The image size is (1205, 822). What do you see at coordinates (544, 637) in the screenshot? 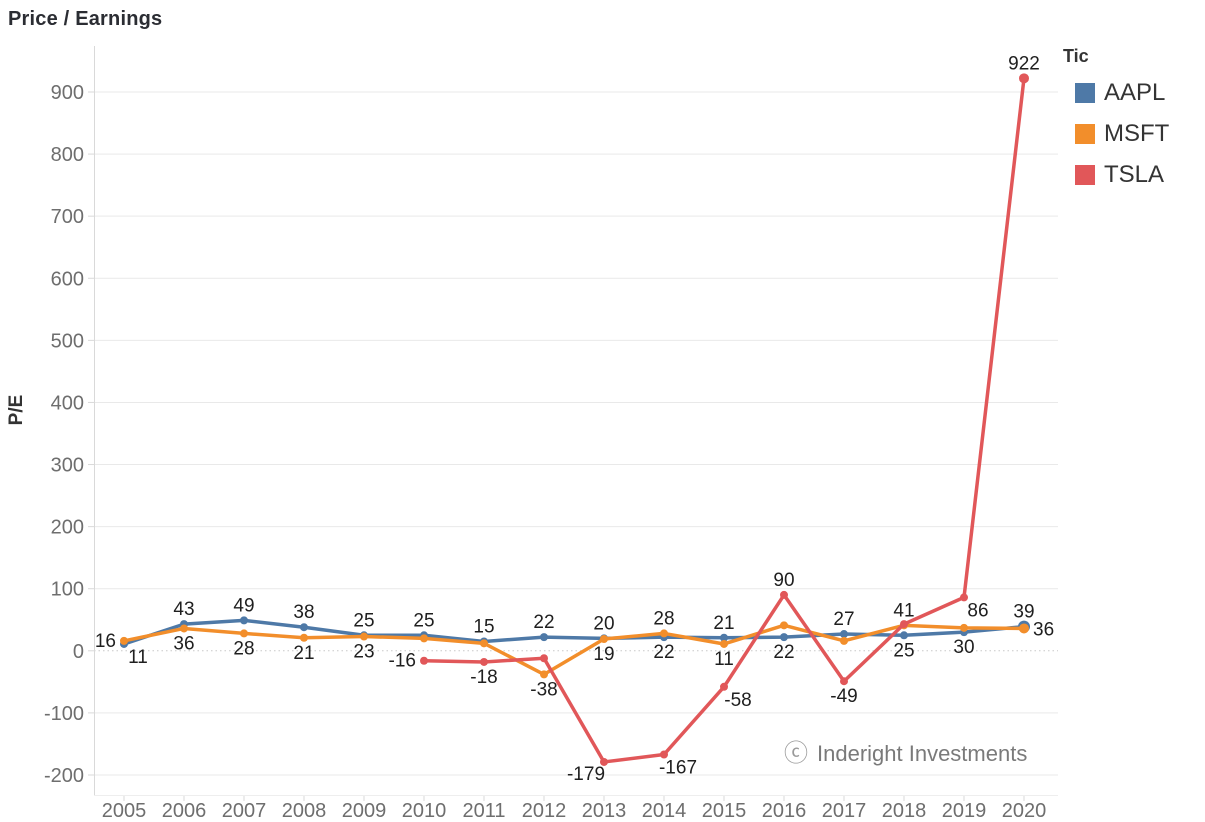
I see `data-point-aapl-2012` at bounding box center [544, 637].